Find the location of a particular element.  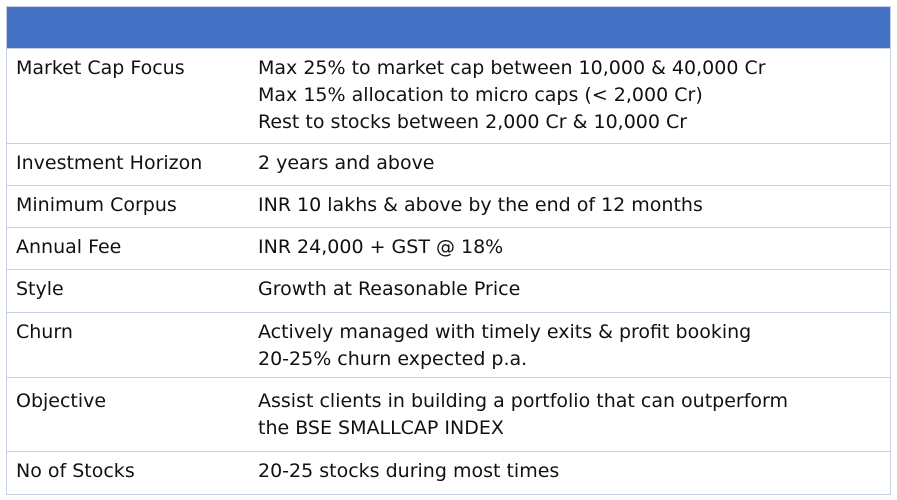

table-row: Annual Fee INR 24,000 + GST @ 18% is located at coordinates (448, 248).